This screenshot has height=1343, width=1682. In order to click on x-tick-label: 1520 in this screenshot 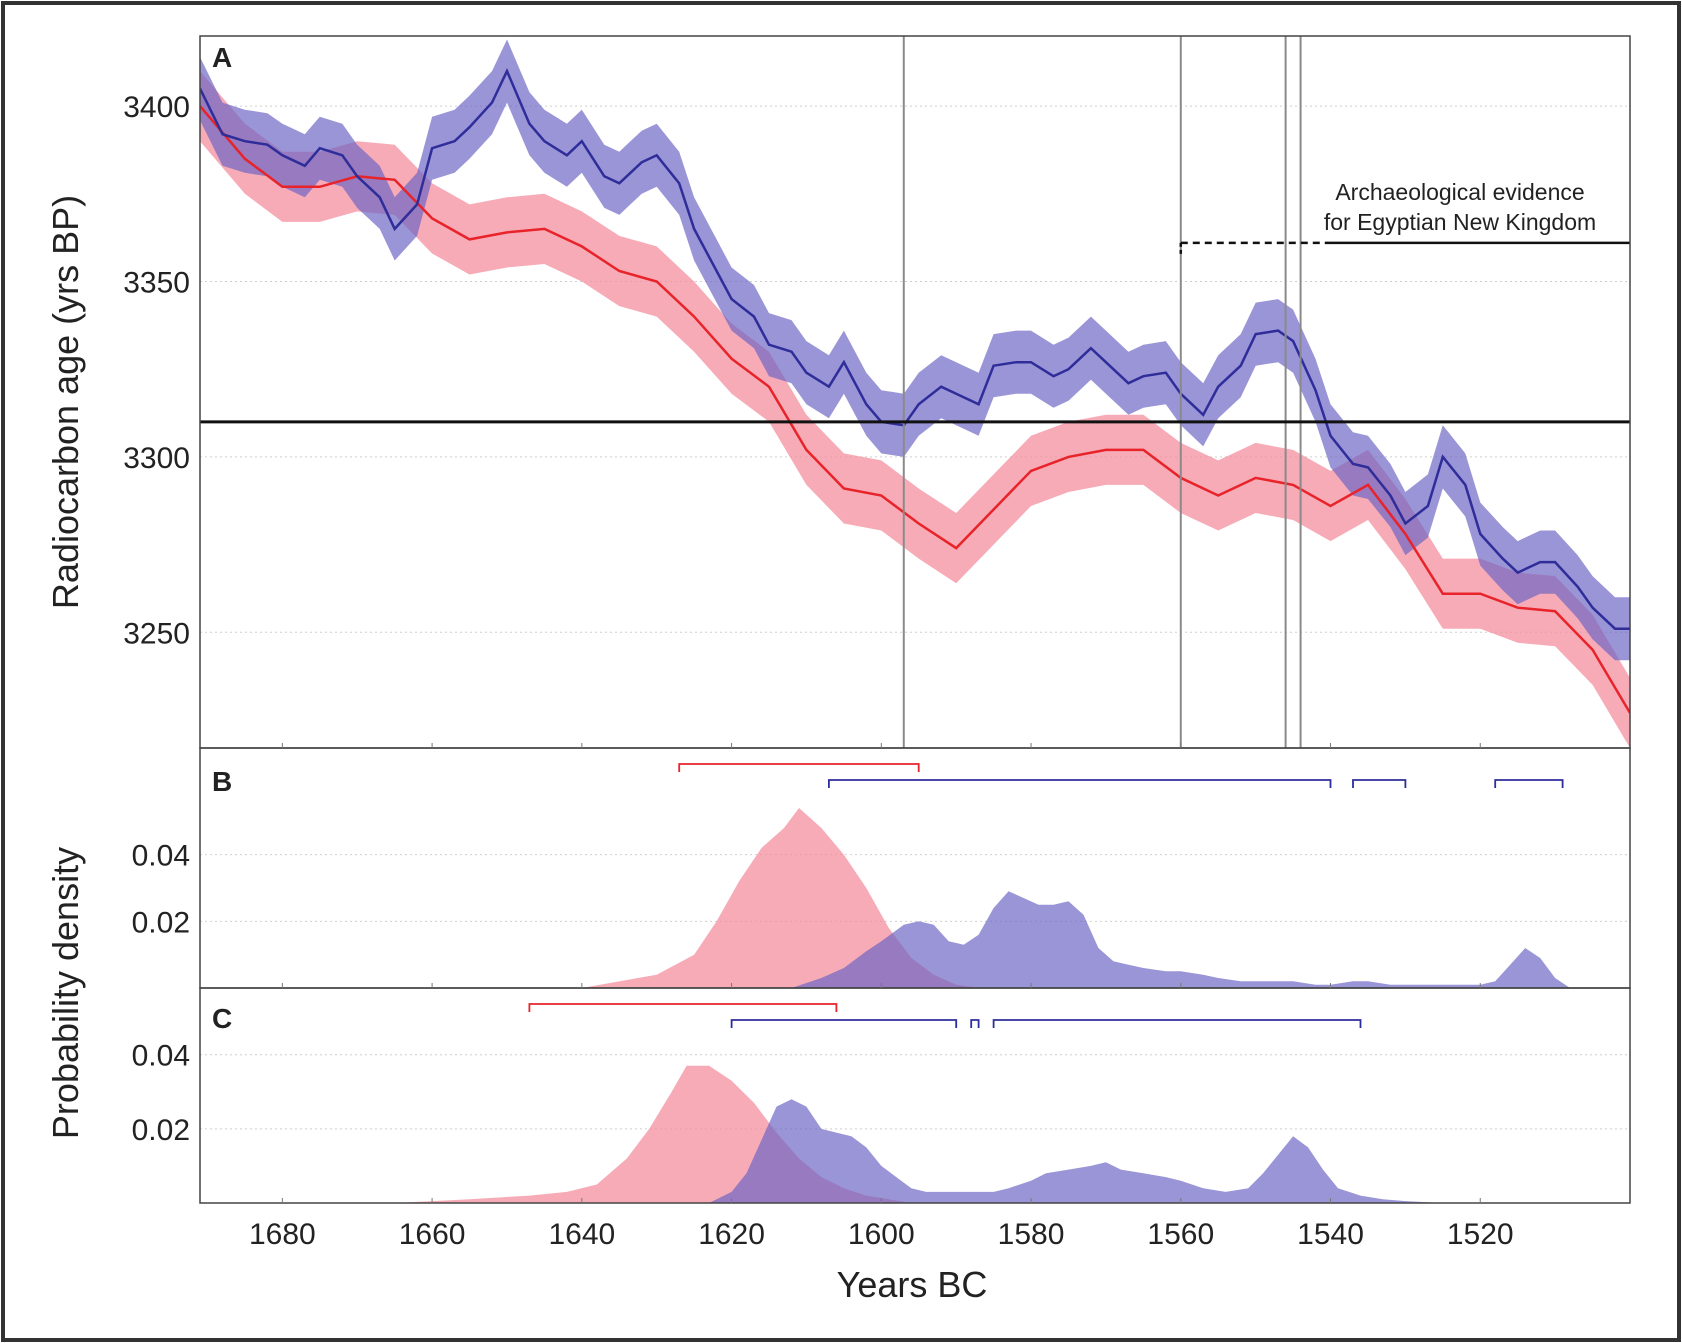, I will do `click(1480, 1234)`.